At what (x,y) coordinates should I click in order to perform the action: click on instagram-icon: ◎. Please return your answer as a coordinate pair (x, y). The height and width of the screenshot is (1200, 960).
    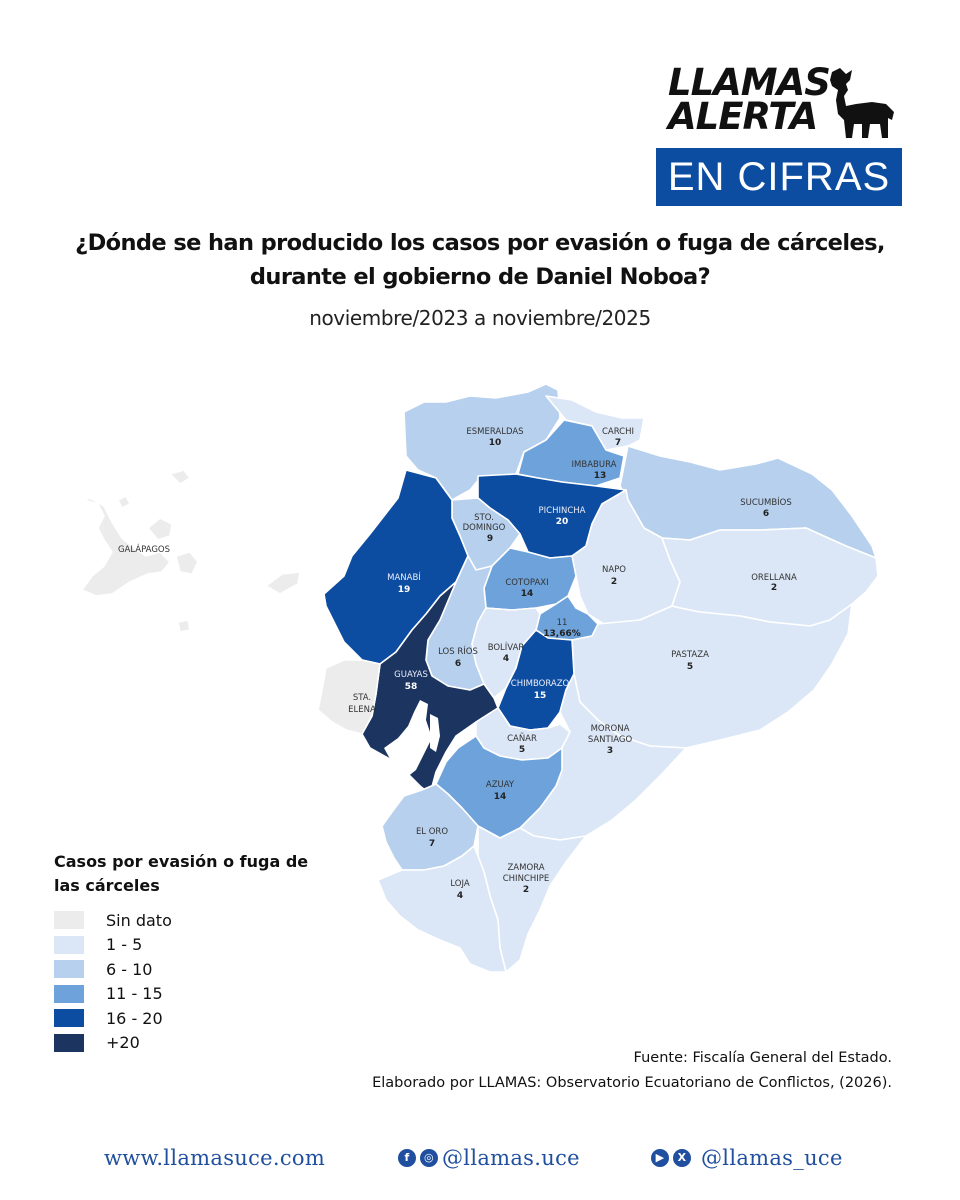
    Looking at the image, I should click on (429, 1158).